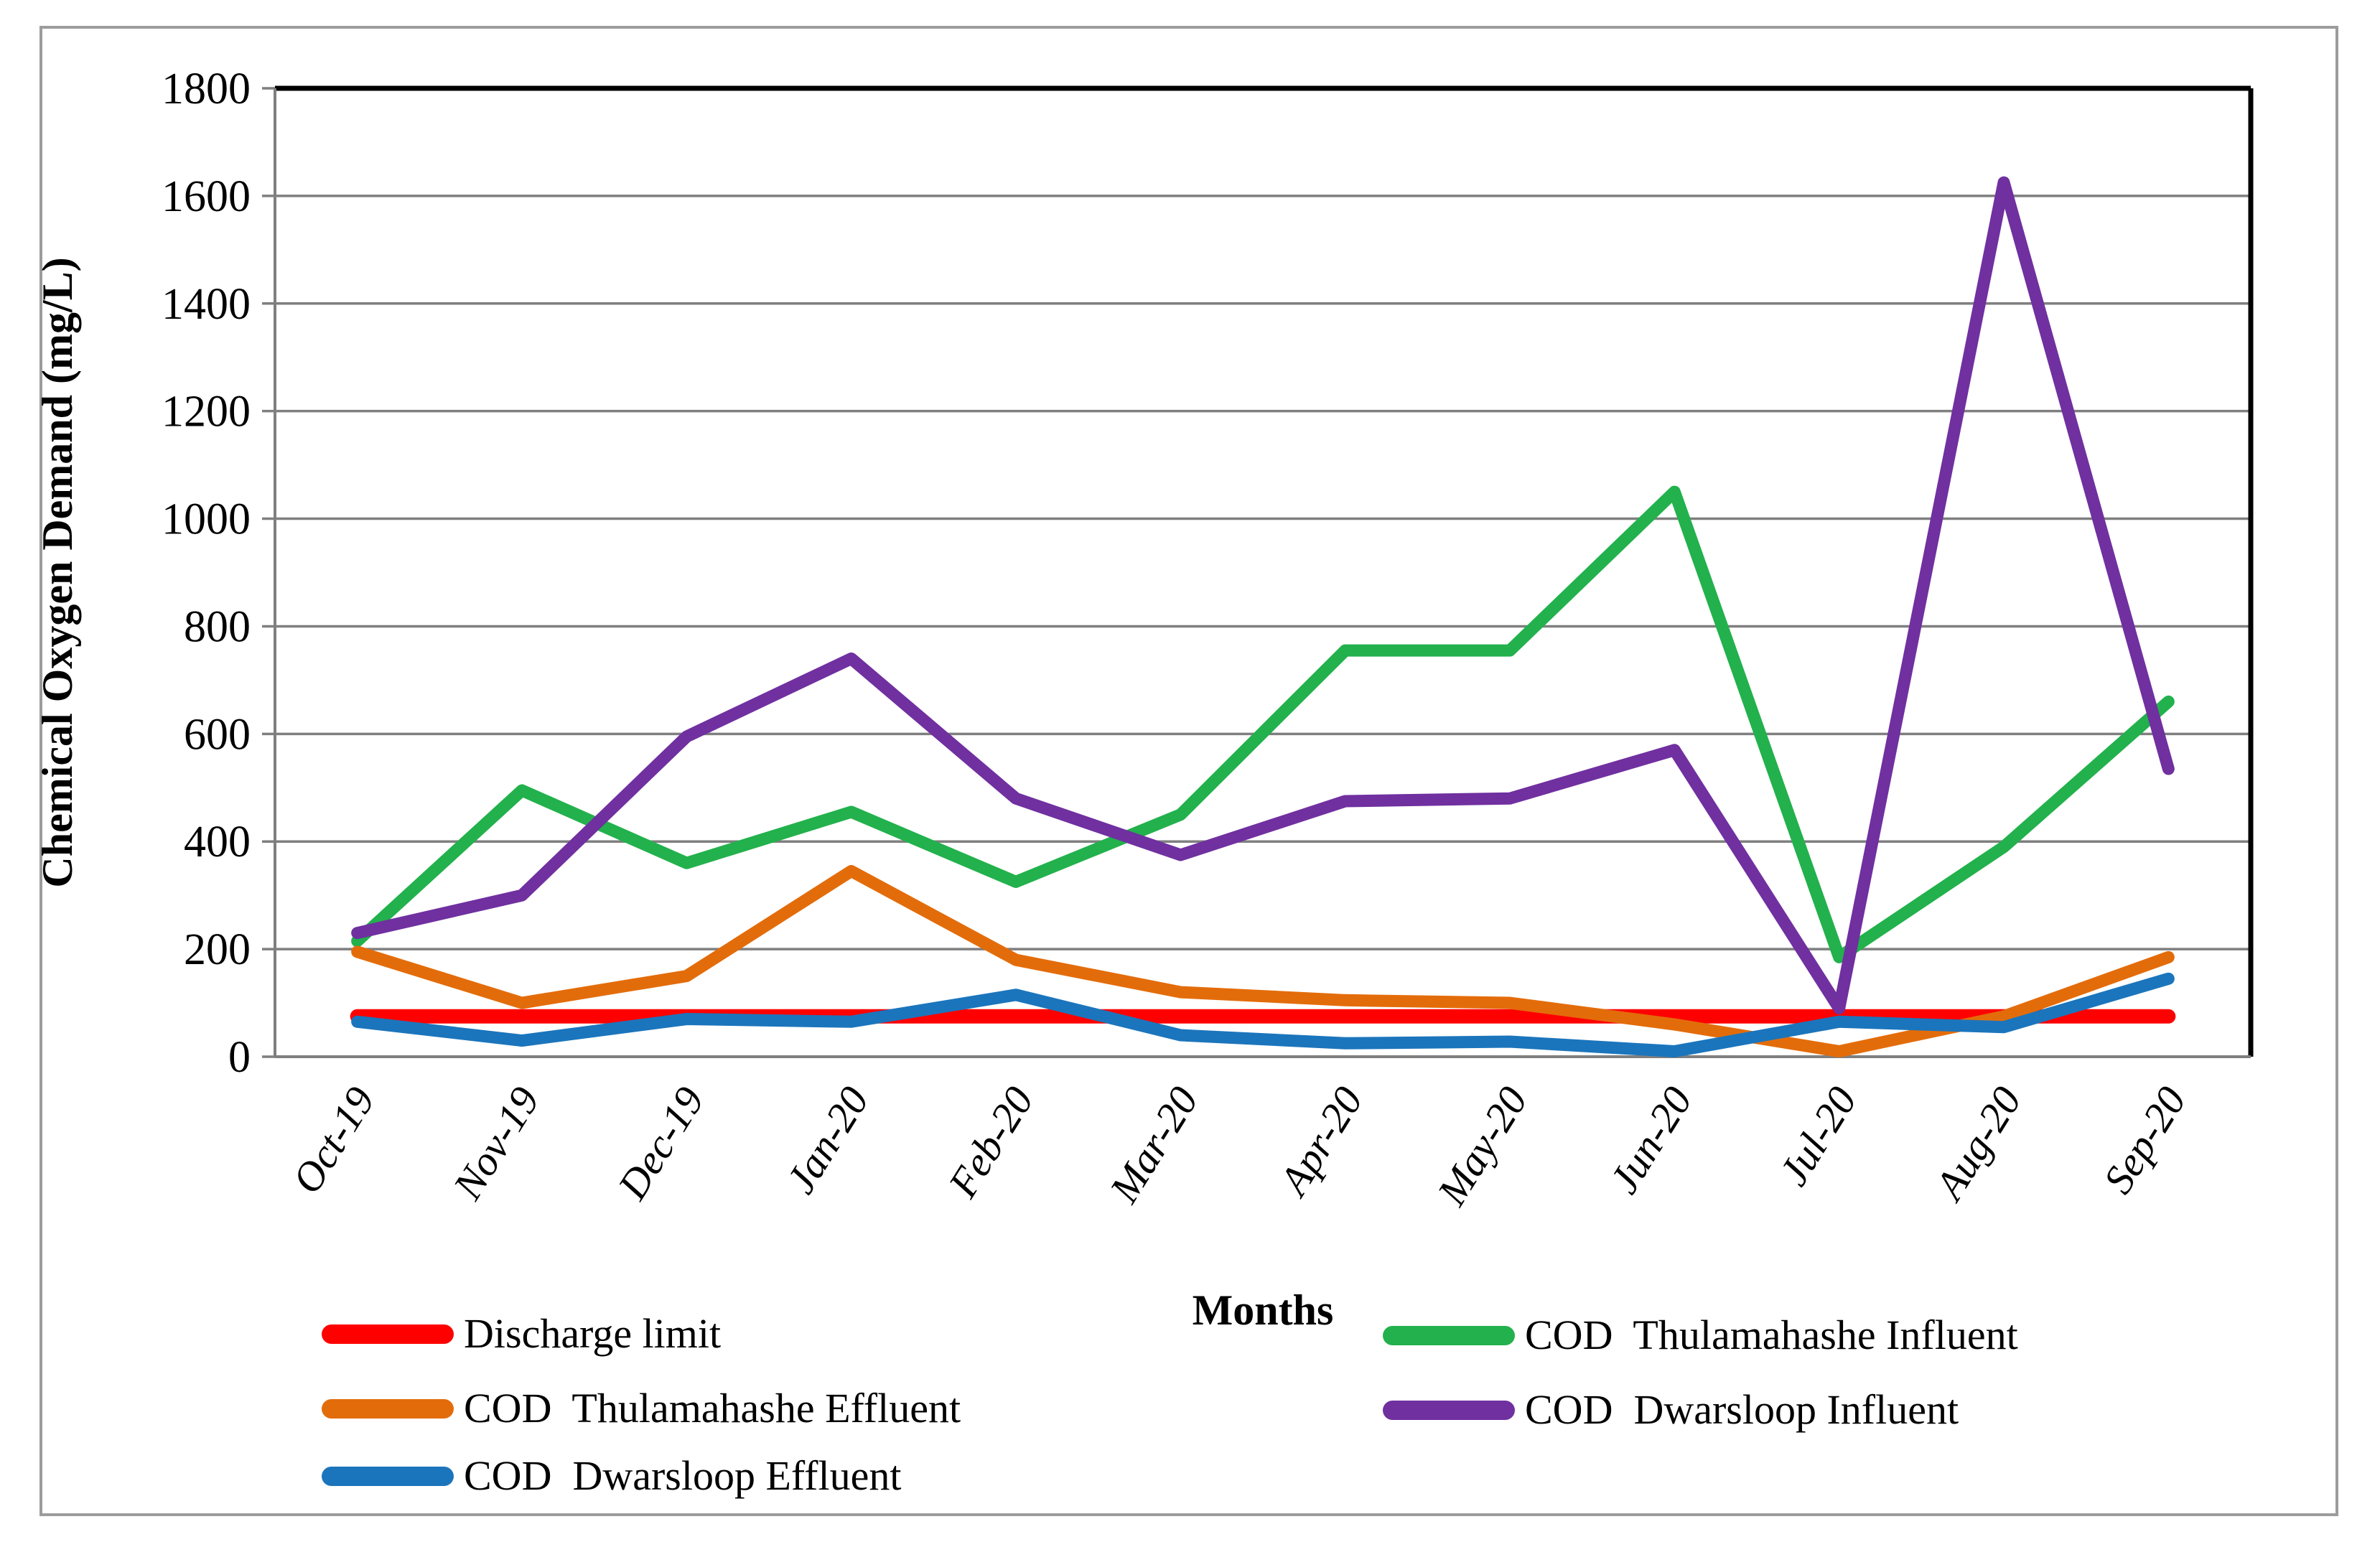 The height and width of the screenshot is (1542, 2380). I want to click on x-tick-label-Sep-20: Sep-20, so click(2144, 1139).